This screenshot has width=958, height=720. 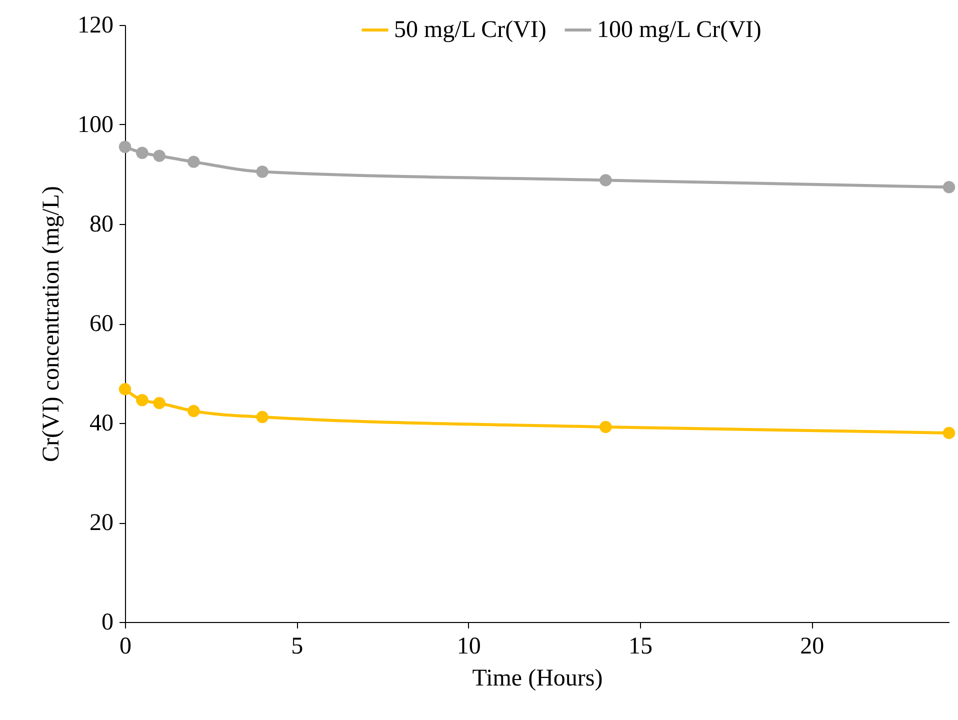 What do you see at coordinates (102, 523) in the screenshot?
I see `y-tick-label: 20` at bounding box center [102, 523].